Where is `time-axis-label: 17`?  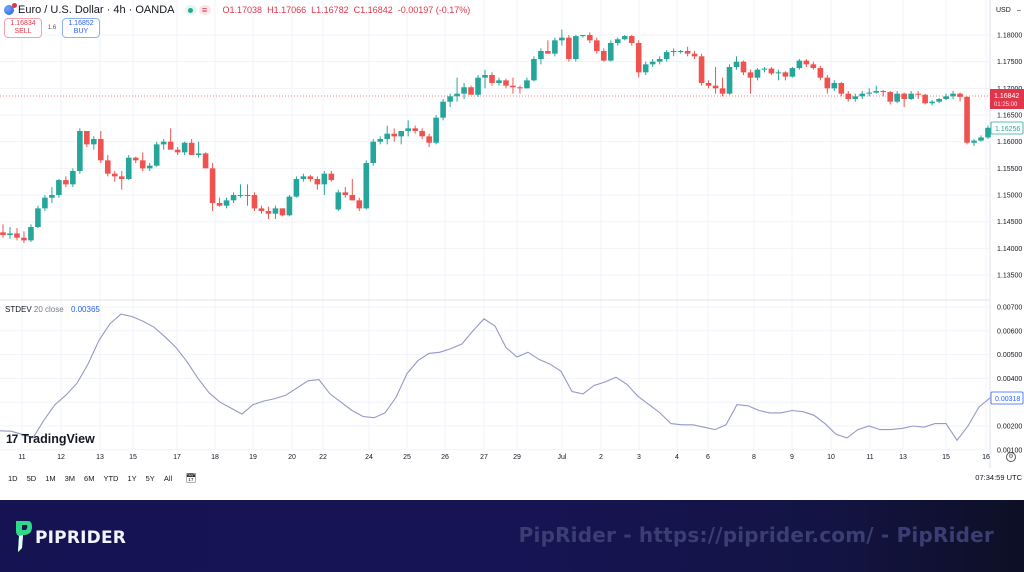
time-axis-label: 17 is located at coordinates (177, 457).